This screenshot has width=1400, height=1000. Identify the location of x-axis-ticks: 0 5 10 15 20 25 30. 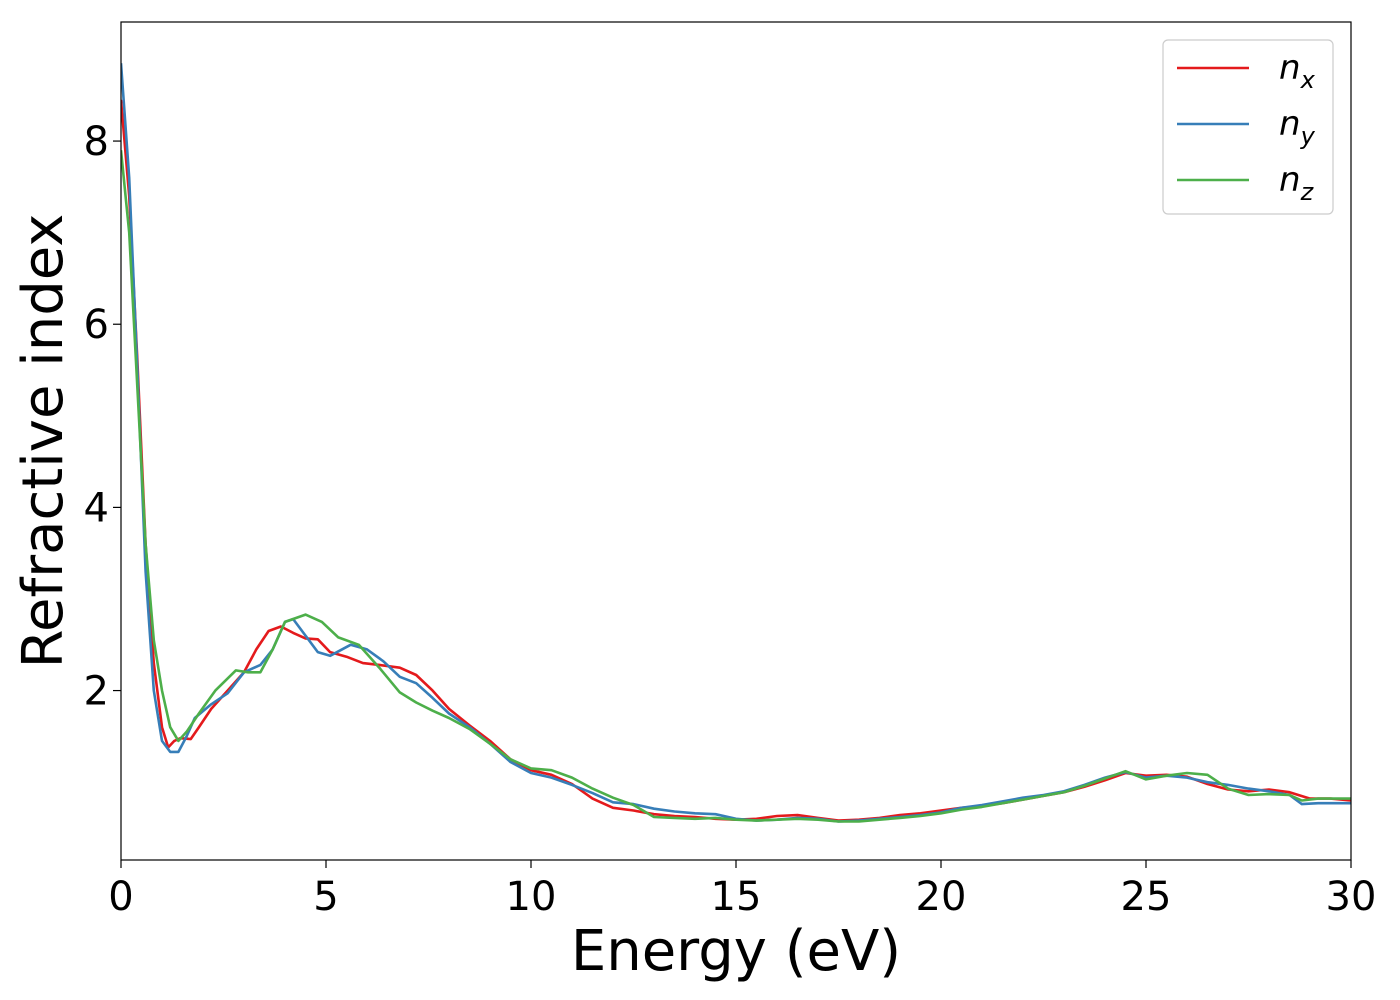
(742, 890).